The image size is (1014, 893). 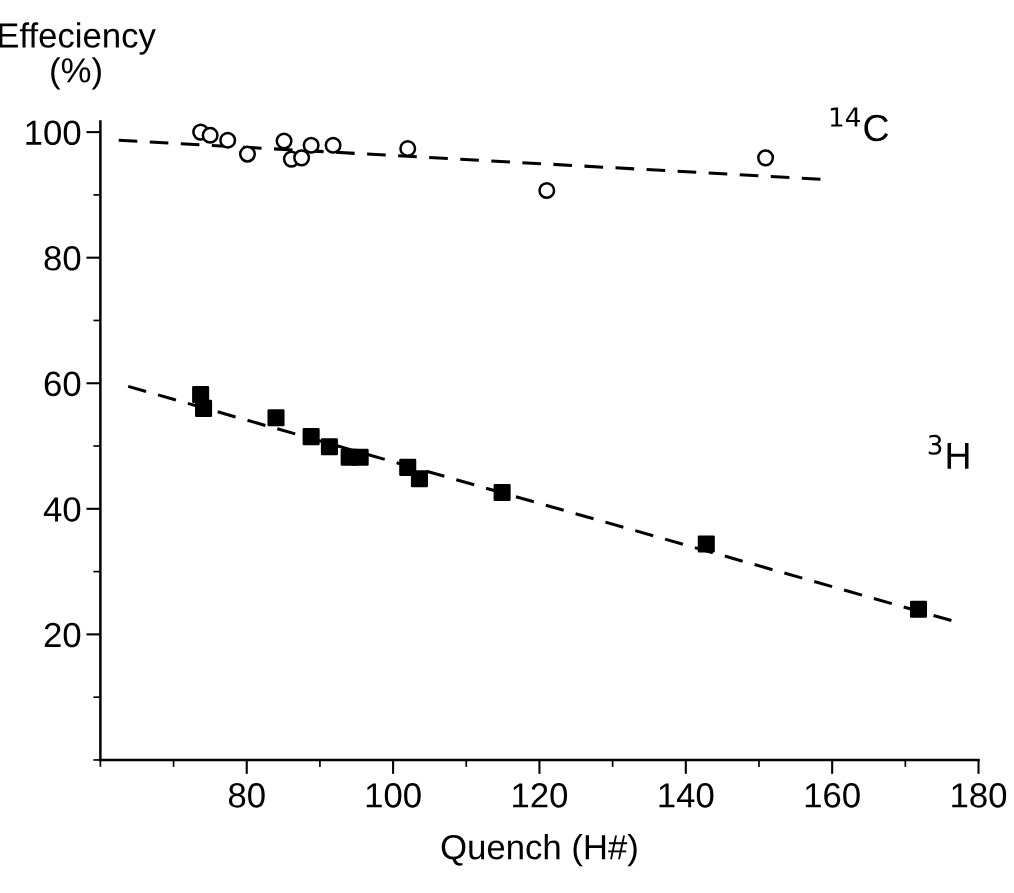 What do you see at coordinates (62, 635) in the screenshot?
I see `y-tick-label: 20` at bounding box center [62, 635].